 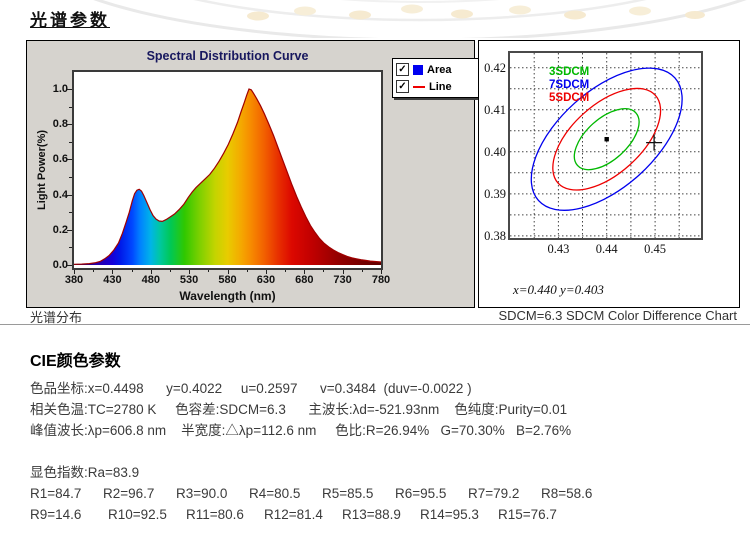 I want to click on sdcm-x-tick-label: 0.44, so click(x=606, y=249).